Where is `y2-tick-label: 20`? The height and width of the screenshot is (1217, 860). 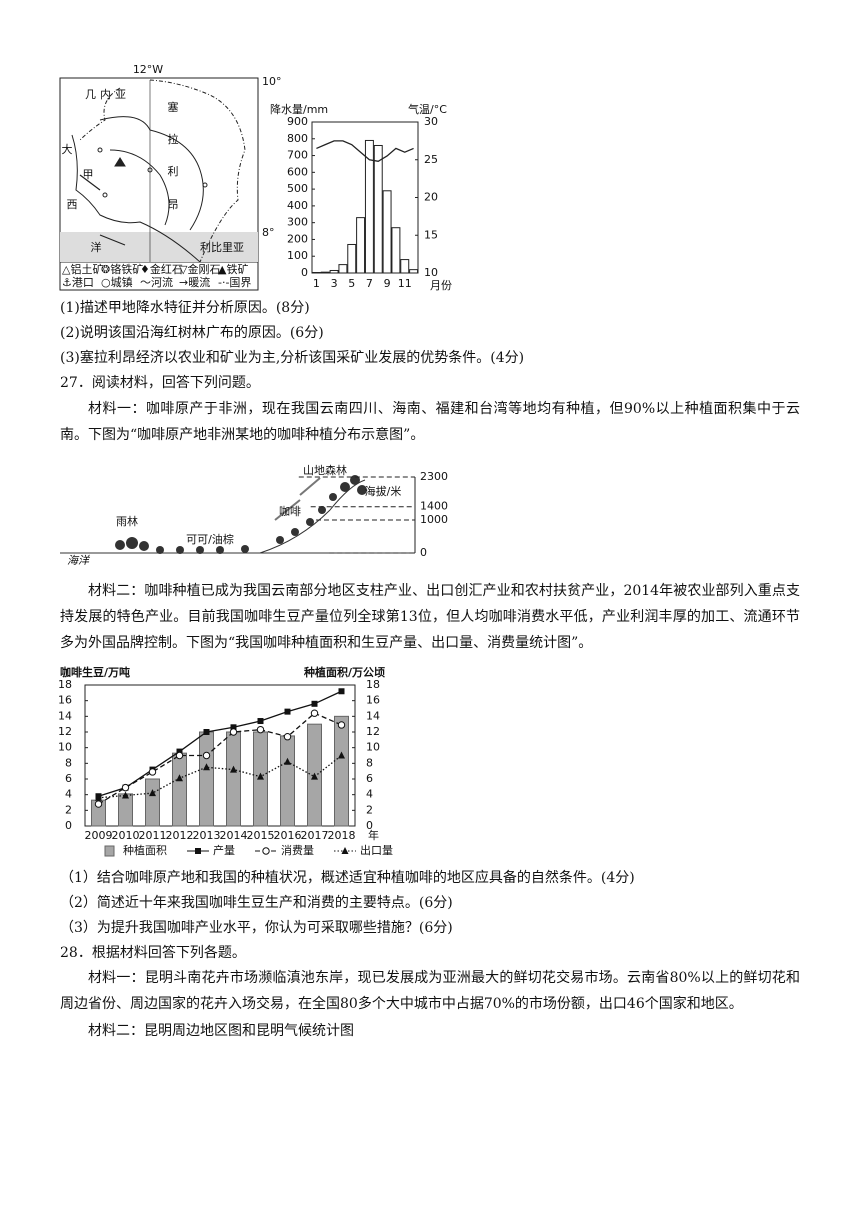 y2-tick-label: 20 is located at coordinates (431, 197).